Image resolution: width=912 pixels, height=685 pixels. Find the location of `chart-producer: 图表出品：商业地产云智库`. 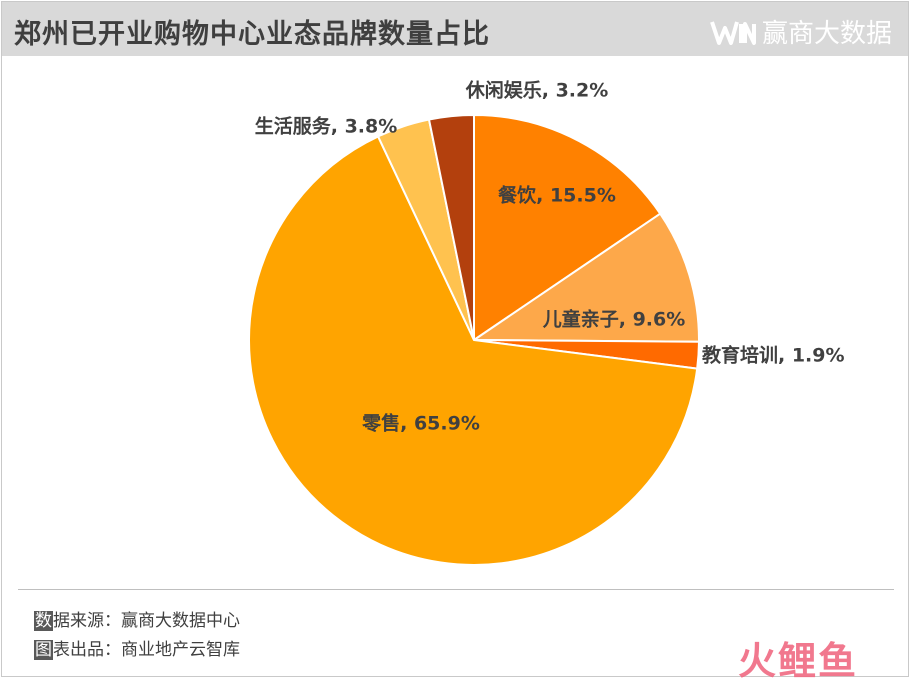

chart-producer: 图表出品：商业地产云智库 is located at coordinates (137, 647).